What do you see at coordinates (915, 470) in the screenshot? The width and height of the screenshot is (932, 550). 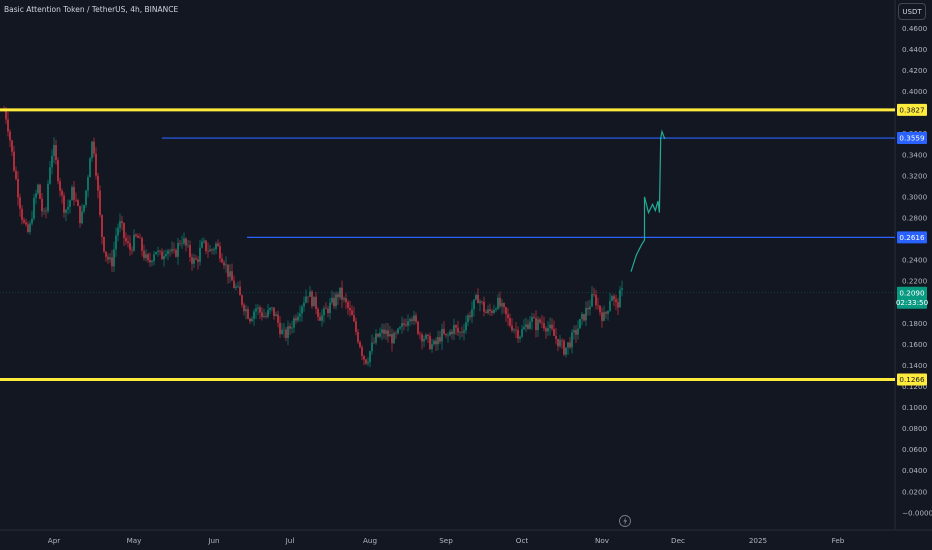 I see `y-tick-label: 0.0400` at bounding box center [915, 470].